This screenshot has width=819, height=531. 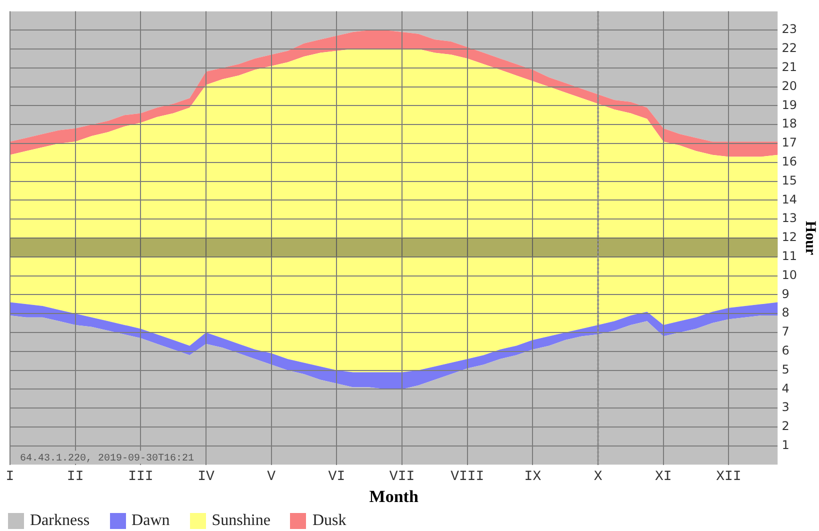 I want to click on x-tick-label: VIII, so click(x=467, y=476).